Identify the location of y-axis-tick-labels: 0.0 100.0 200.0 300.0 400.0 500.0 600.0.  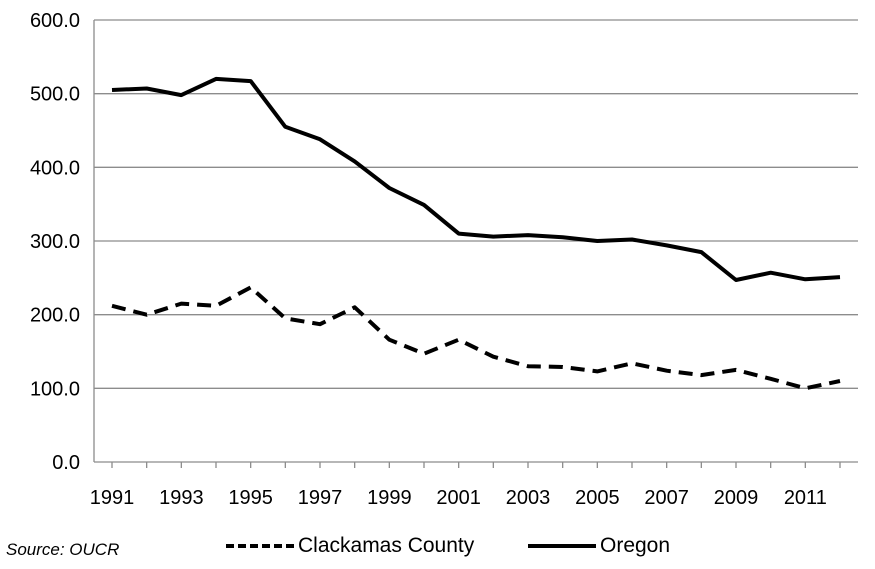
(55, 242).